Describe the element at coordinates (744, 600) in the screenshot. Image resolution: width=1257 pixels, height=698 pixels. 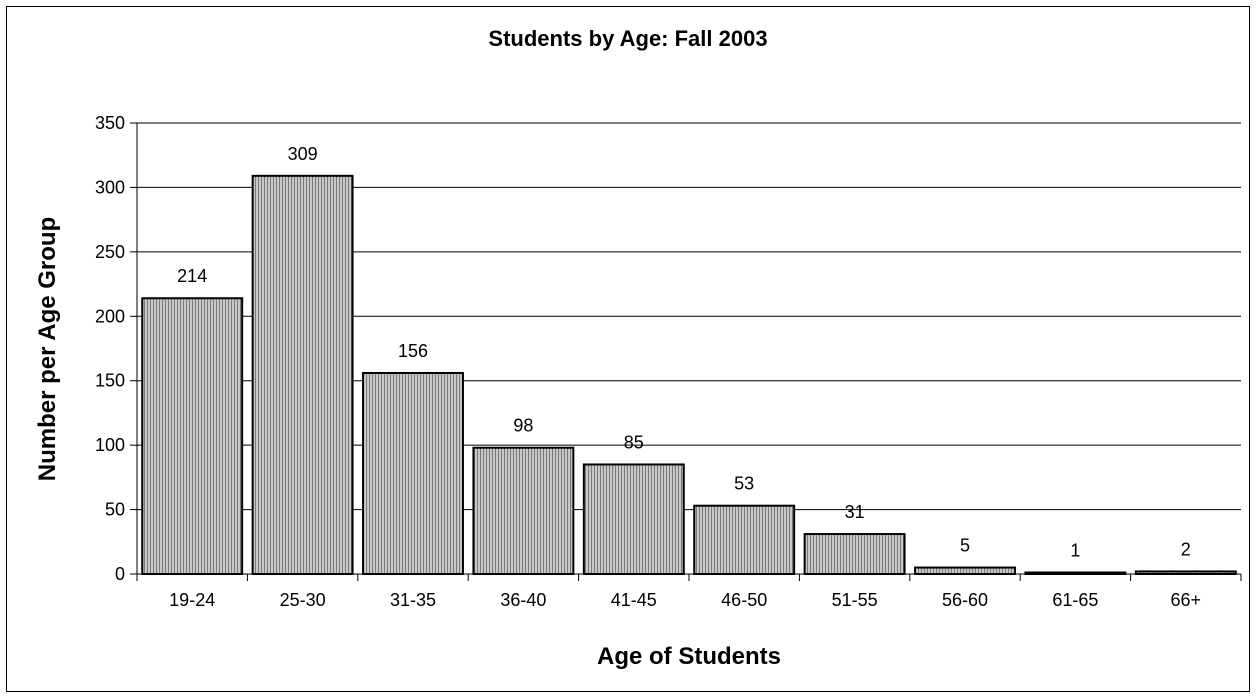
I see `x-tick-label: 46-50` at that location.